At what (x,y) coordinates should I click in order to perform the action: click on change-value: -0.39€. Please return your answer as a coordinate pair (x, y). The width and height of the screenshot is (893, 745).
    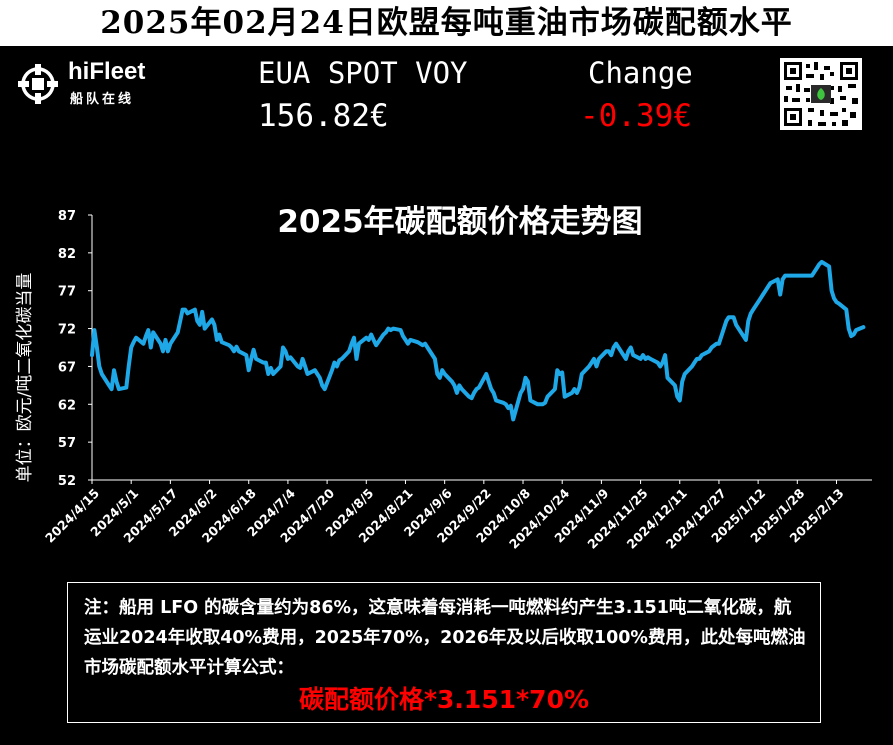
    Looking at the image, I should click on (636, 116).